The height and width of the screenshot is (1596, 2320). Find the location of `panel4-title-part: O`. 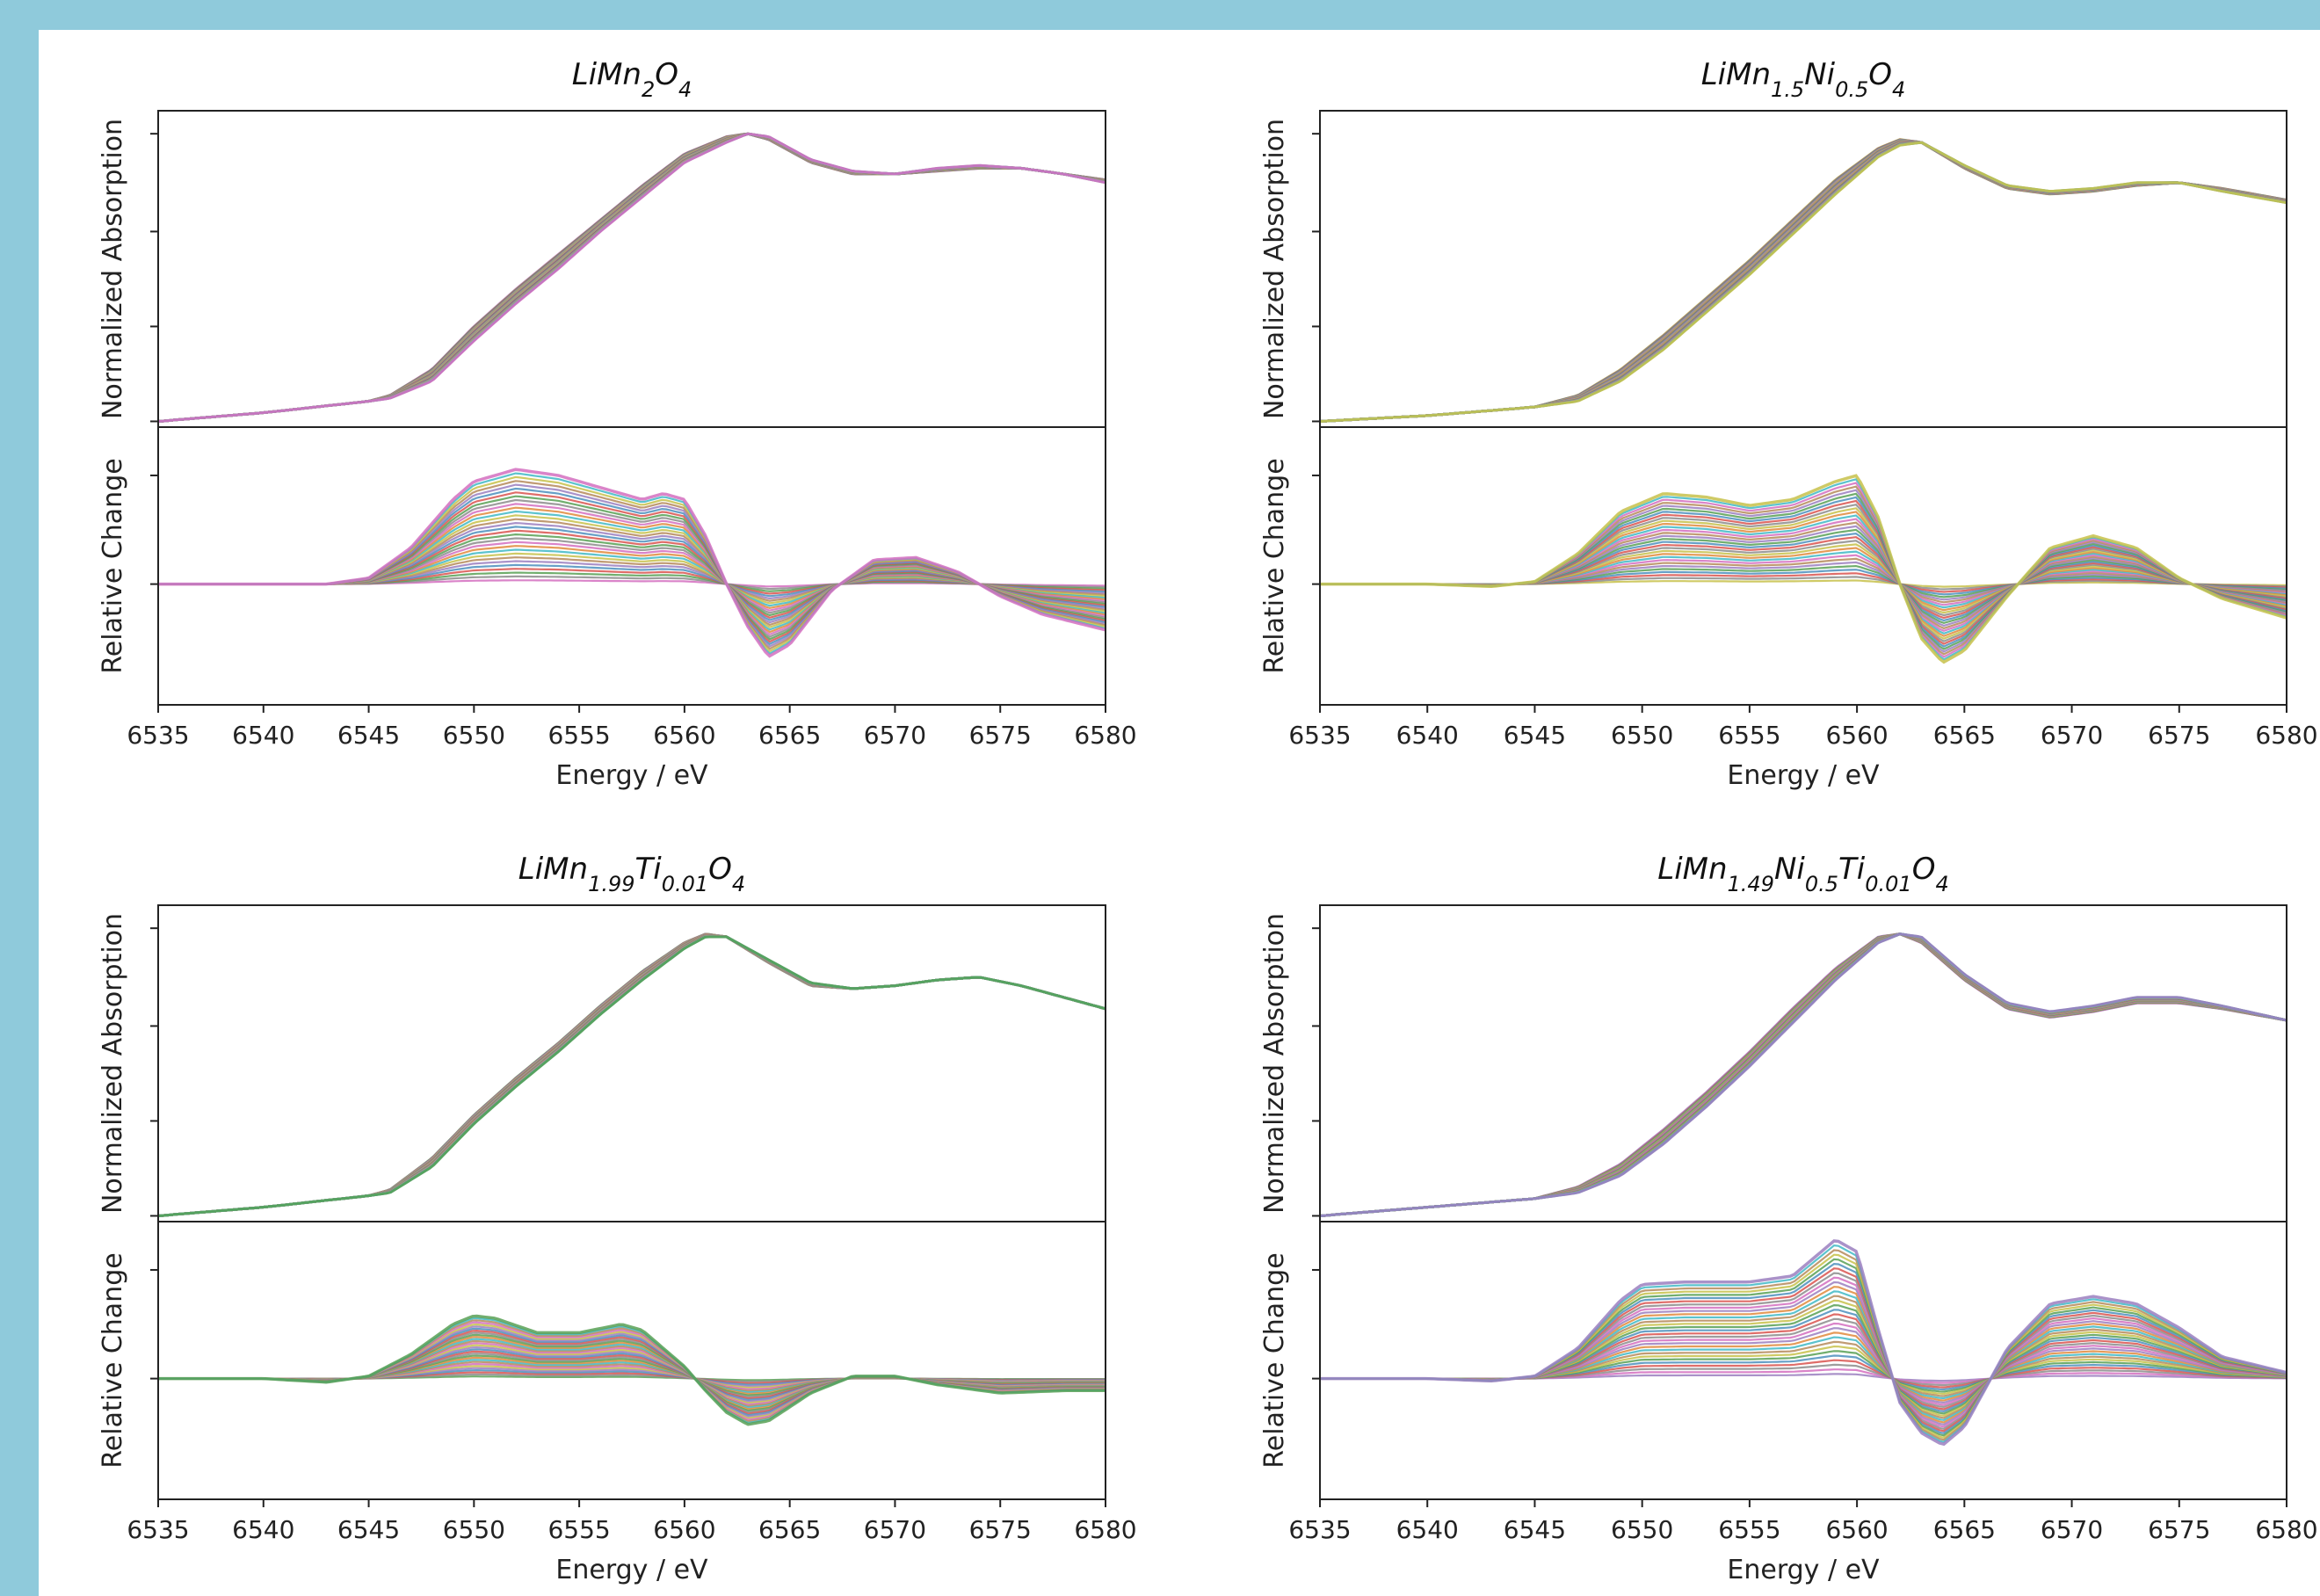

panel4-title-part: O is located at coordinates (1924, 869).